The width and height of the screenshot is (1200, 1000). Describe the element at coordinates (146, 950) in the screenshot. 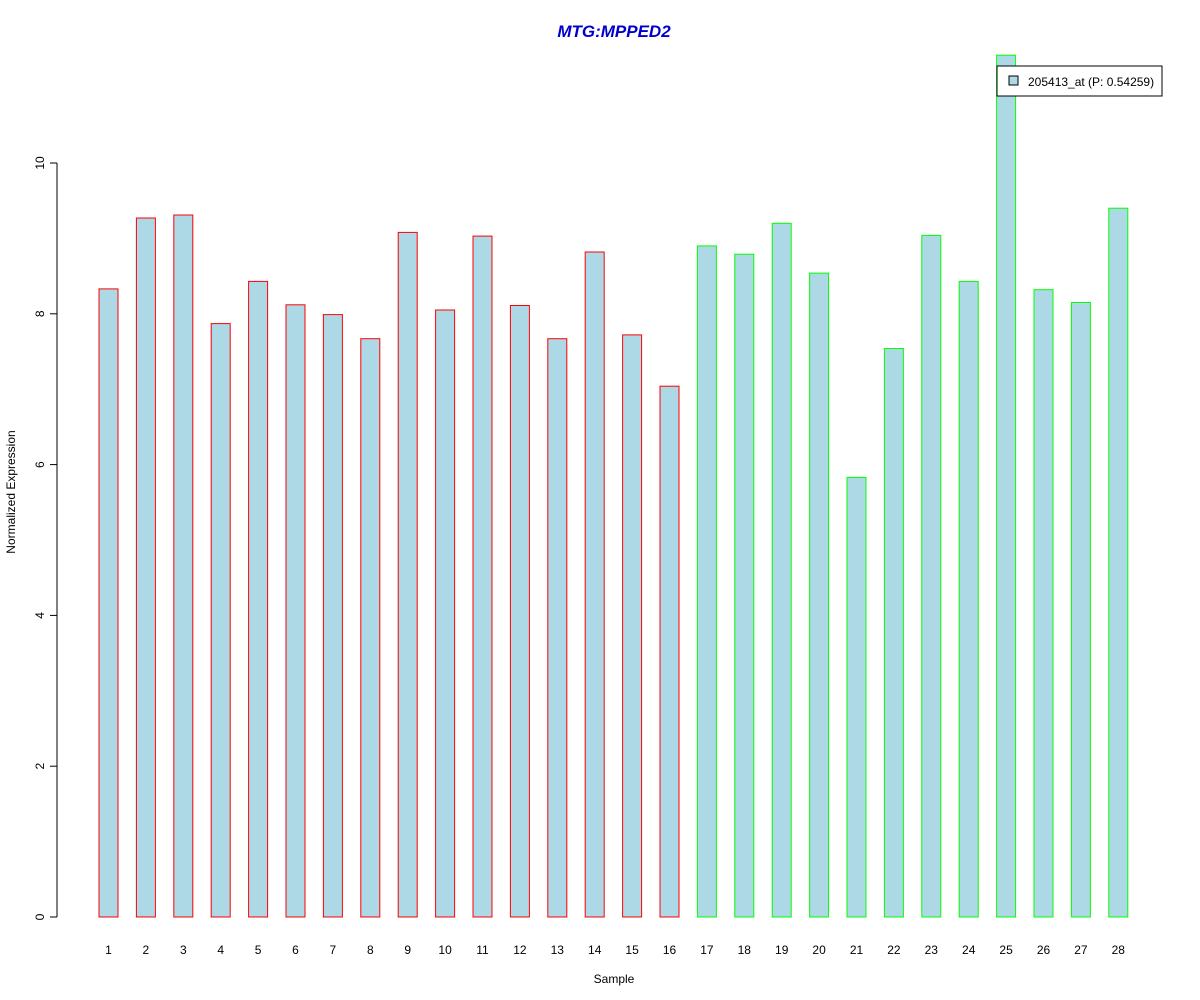

I see `x-tick-label: 2` at that location.